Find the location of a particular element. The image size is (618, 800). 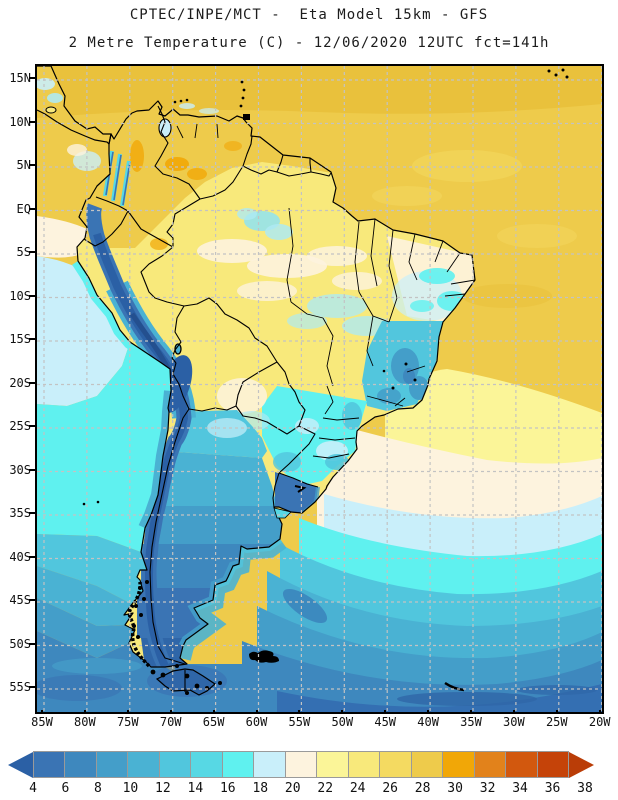

lat-label: 5S is located at coordinates (23, 252).